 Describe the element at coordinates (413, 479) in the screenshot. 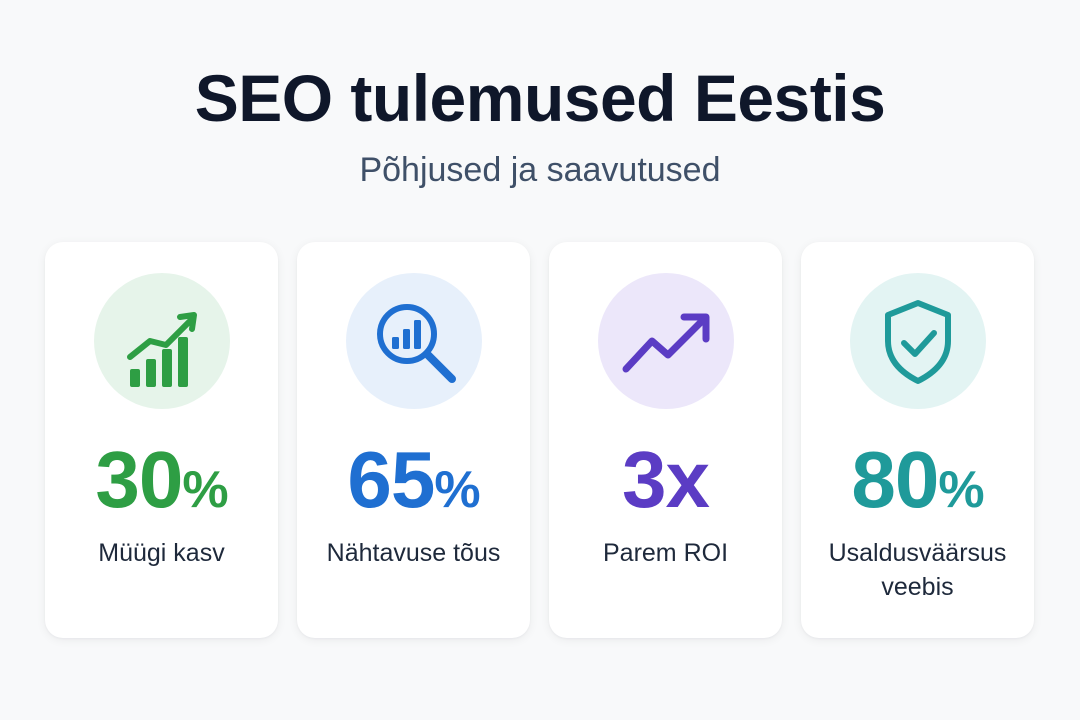

I see `stat-value: 65%` at that location.